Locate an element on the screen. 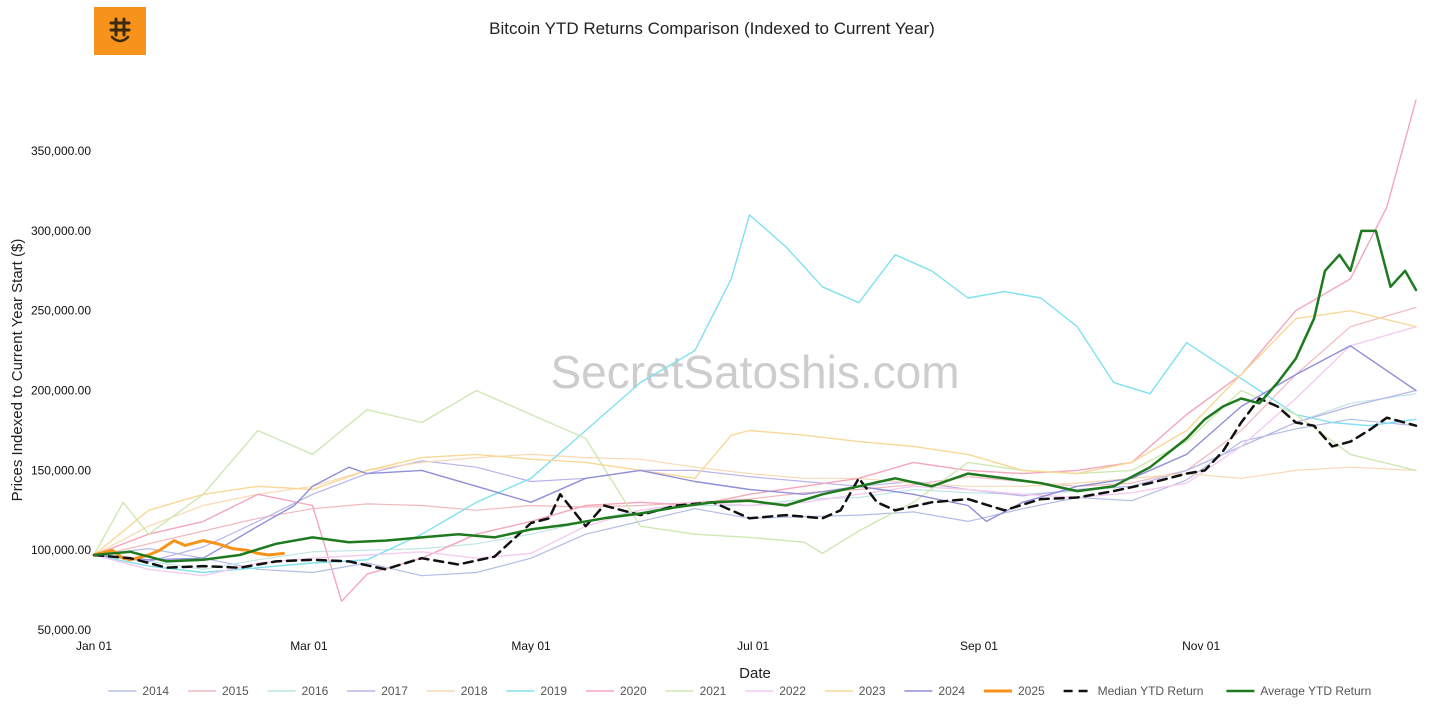 Image resolution: width=1456 pixels, height=714 pixels. legend-label: Median YTD Return is located at coordinates (1151, 691).